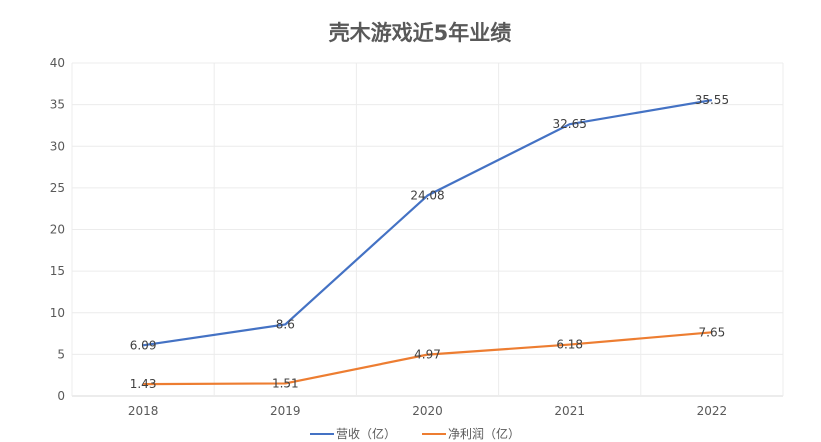  I want to click on data-label: 24.08, so click(427, 196).